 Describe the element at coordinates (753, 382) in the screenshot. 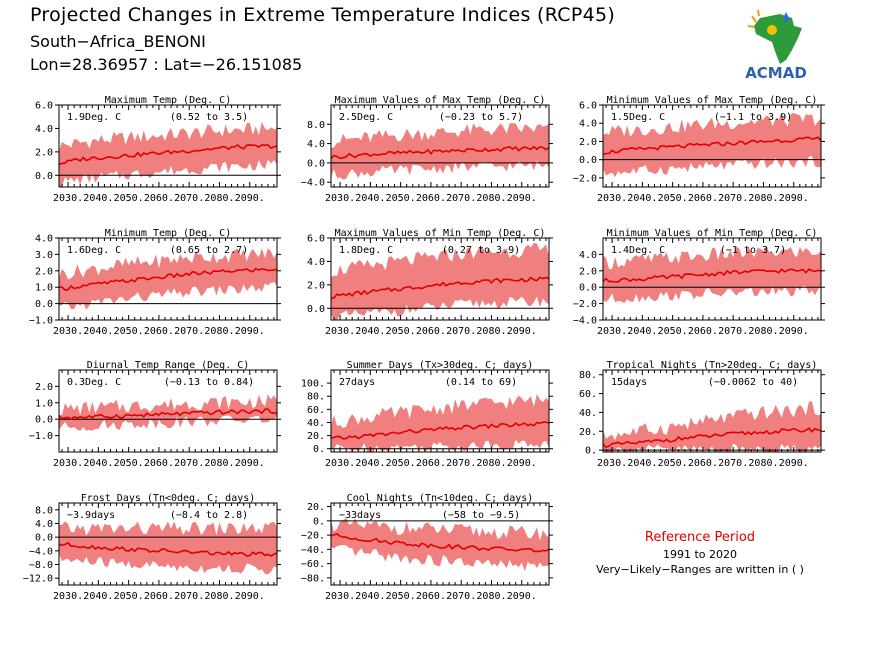

I see `range-label: (−0.0062 to 40)` at that location.